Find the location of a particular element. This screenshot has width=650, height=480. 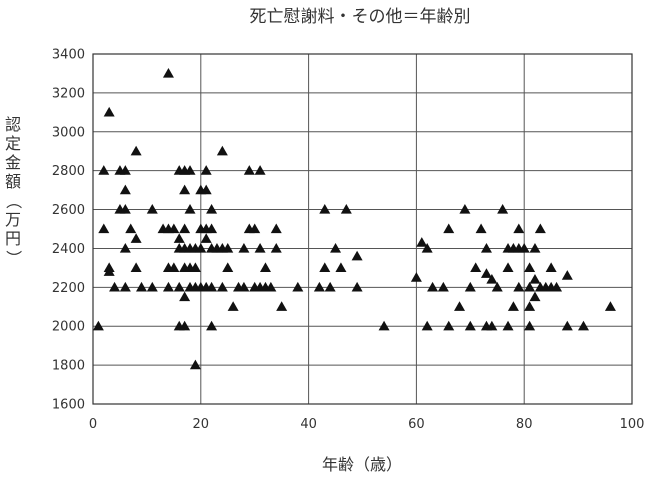

x-tick-label: 40 is located at coordinates (308, 424).